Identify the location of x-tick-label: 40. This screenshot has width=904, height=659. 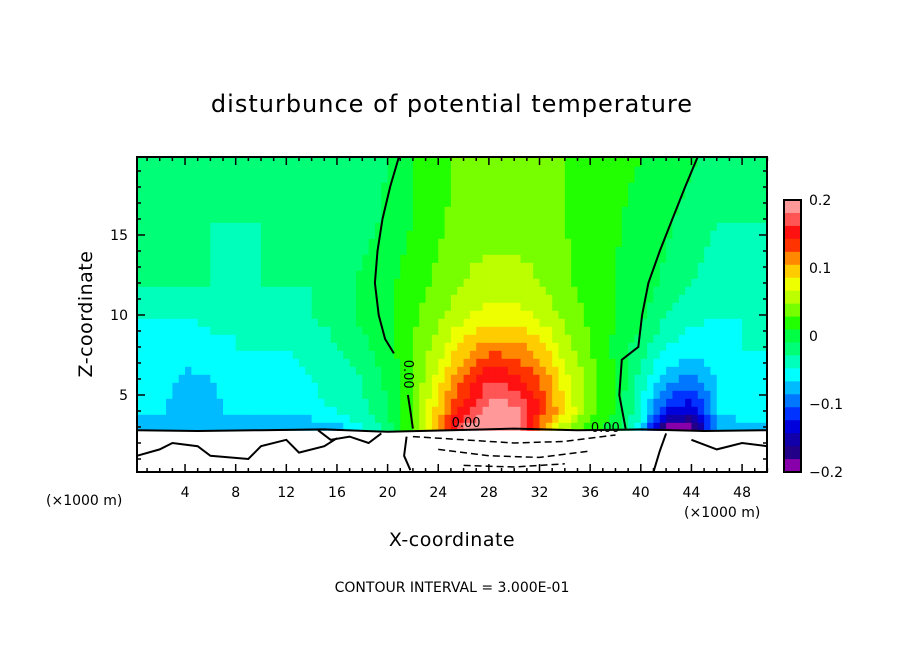
(641, 493).